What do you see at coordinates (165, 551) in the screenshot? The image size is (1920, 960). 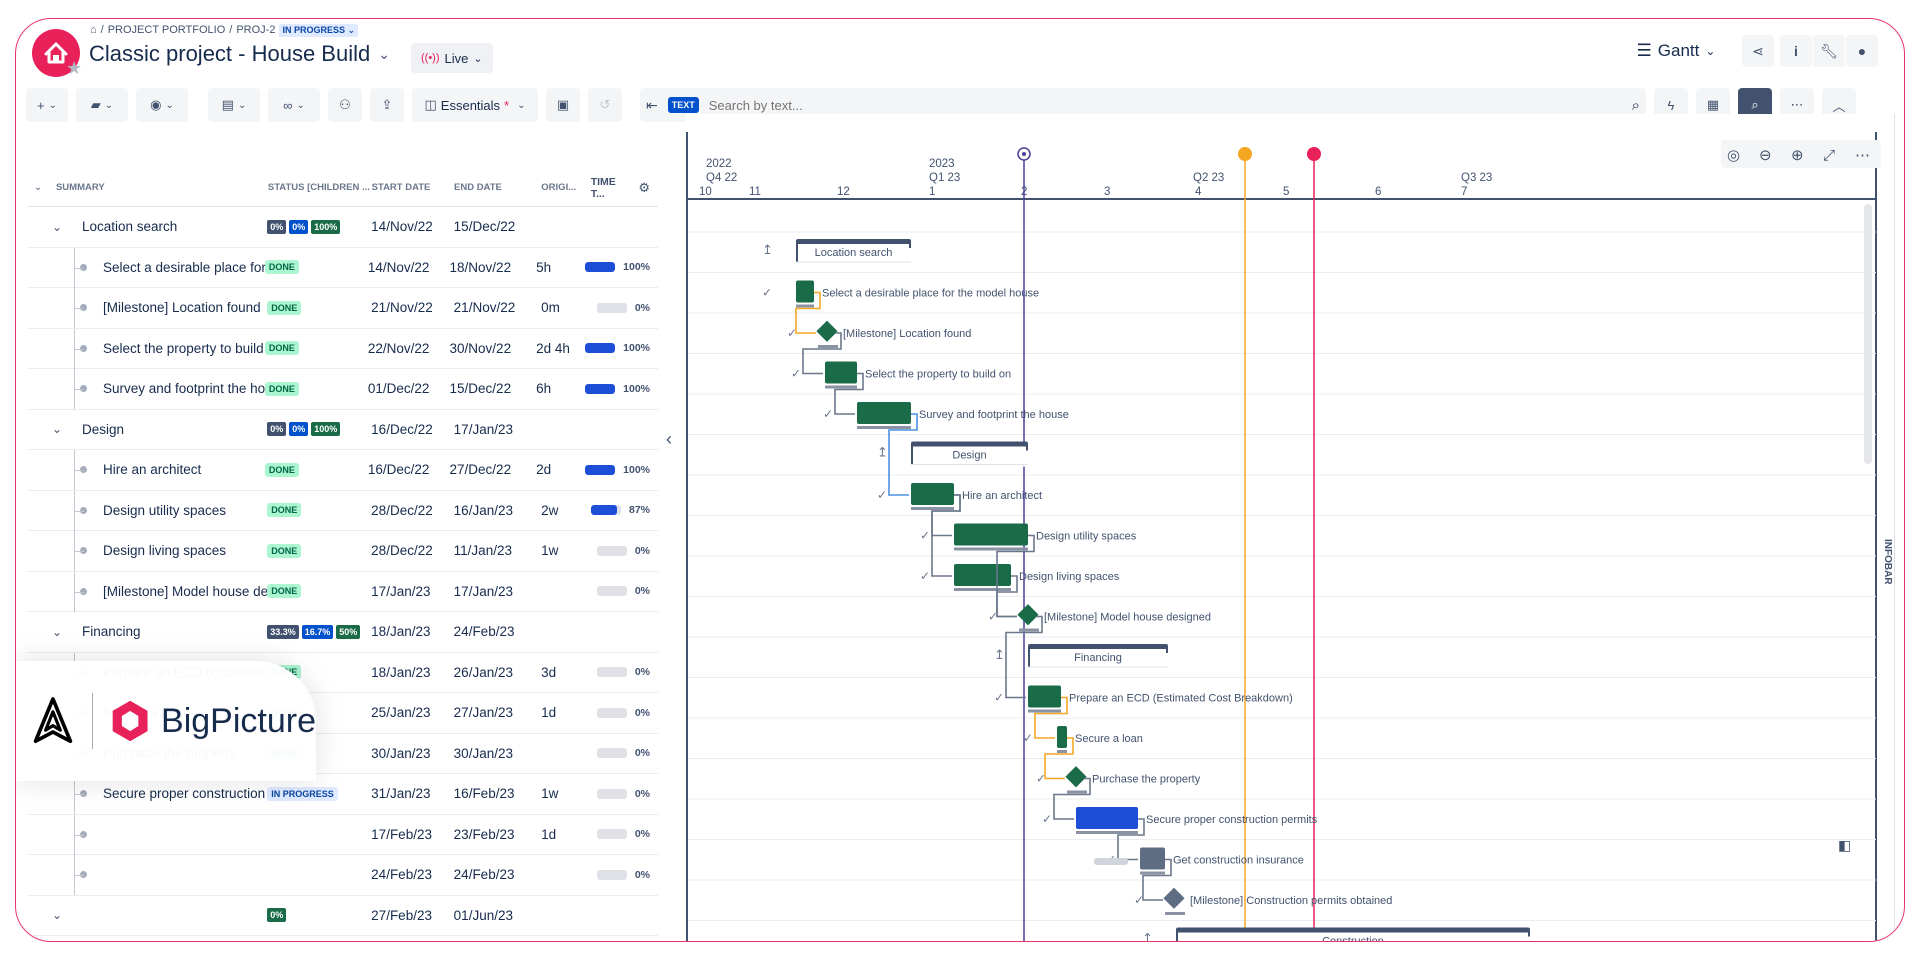 I see `row-summary: Design living spaces` at bounding box center [165, 551].